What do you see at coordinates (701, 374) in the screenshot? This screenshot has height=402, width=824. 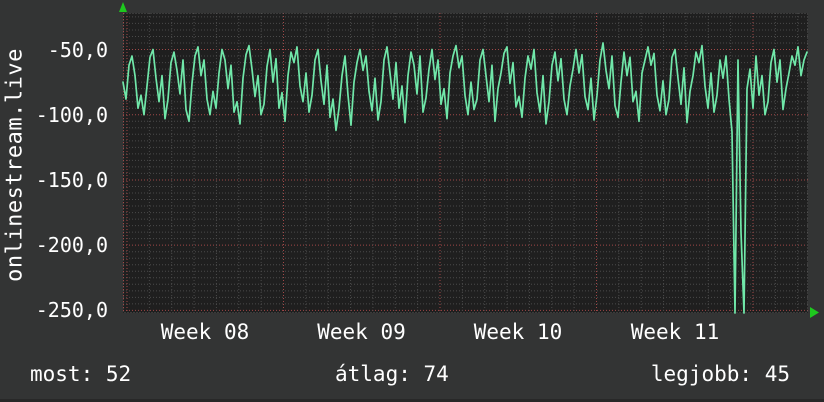 I see `stat-best-label: legjobb:` at bounding box center [701, 374].